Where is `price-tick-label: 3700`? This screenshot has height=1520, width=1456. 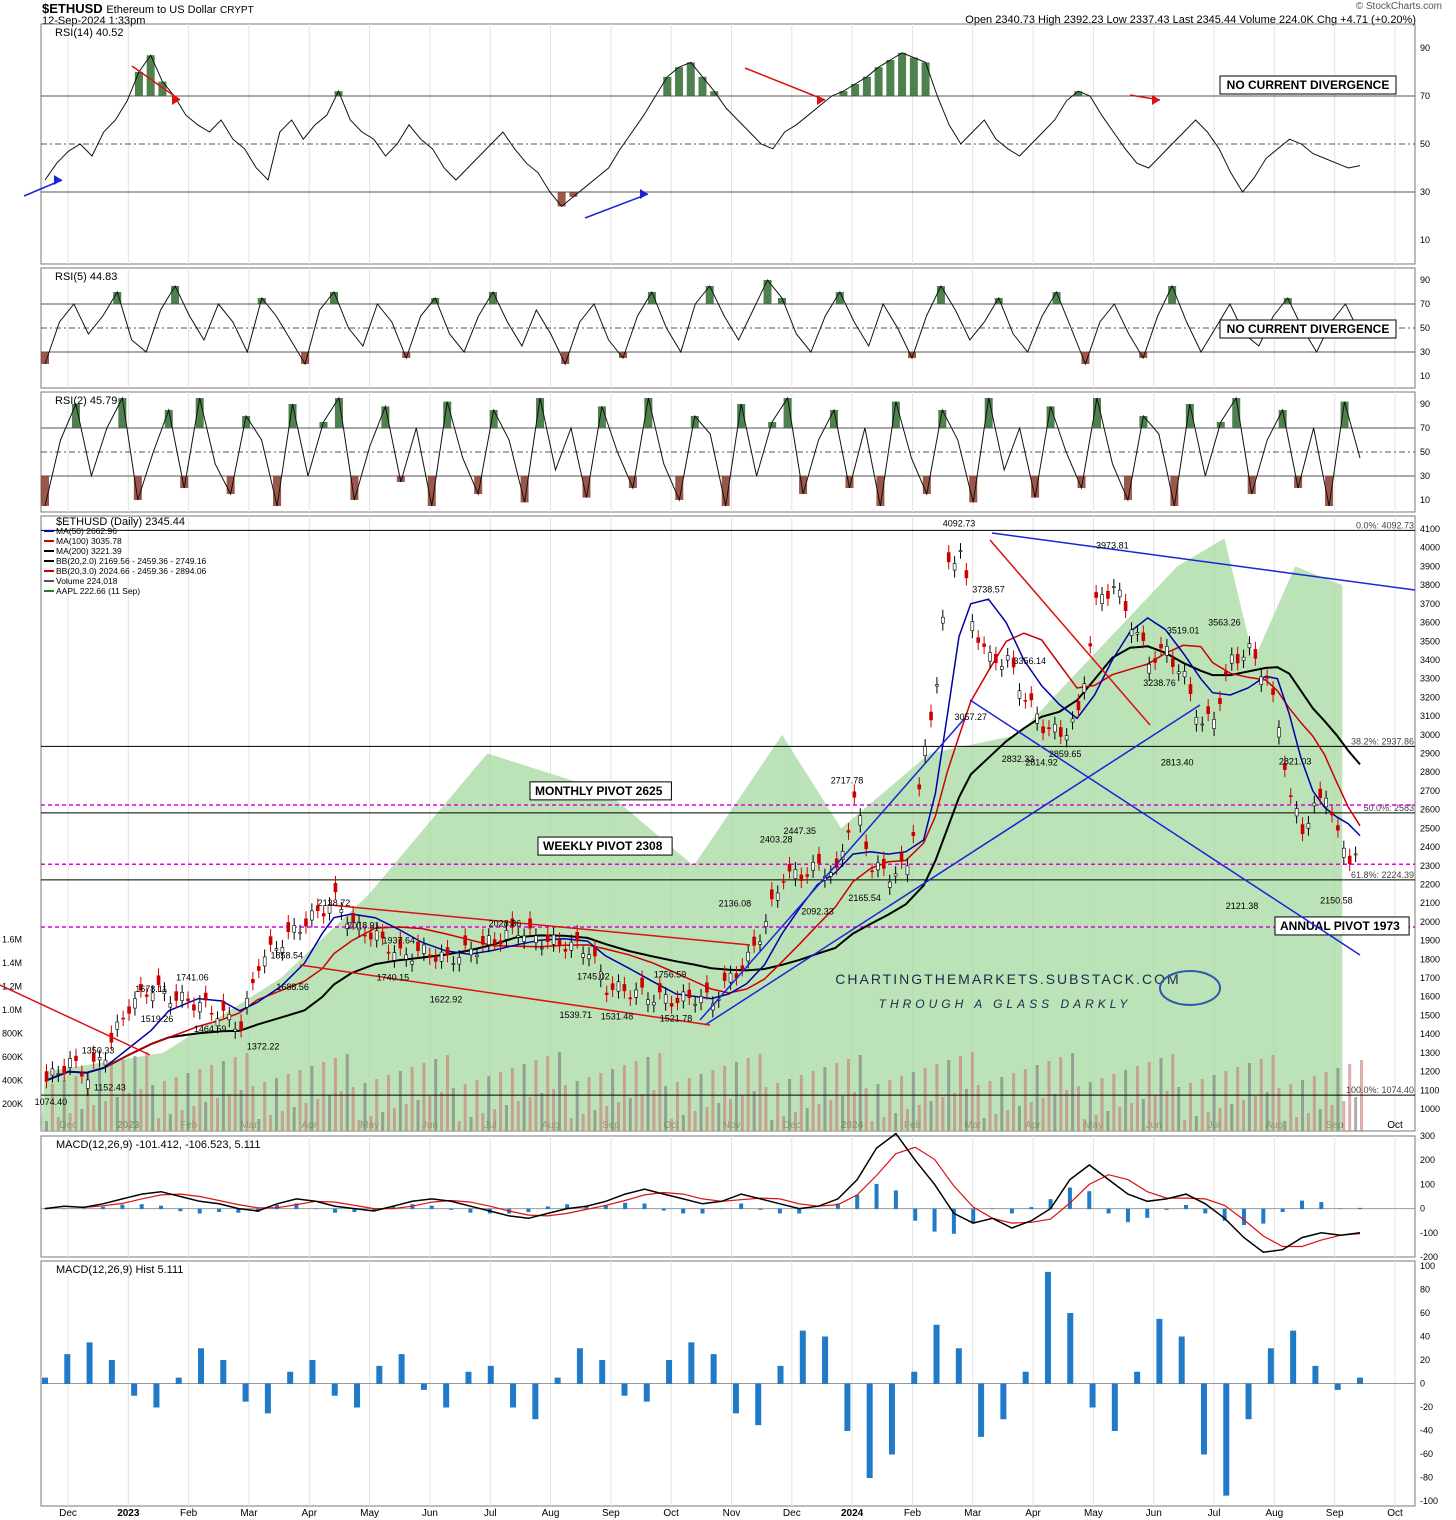 price-tick-label: 3700 is located at coordinates (1430, 604).